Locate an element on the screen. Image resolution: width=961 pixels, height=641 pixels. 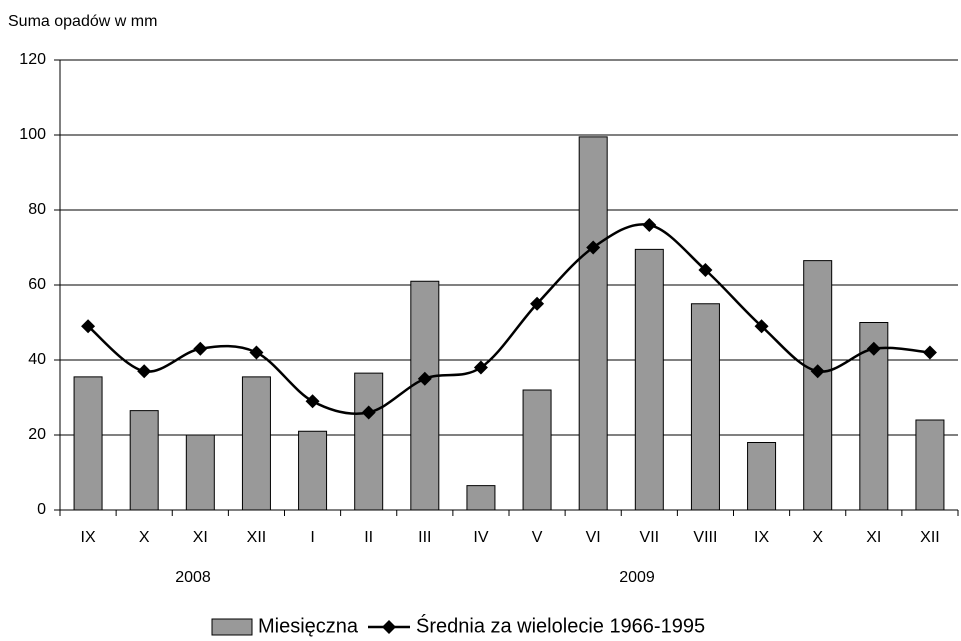
x-tick-label: II is located at coordinates (368, 537).